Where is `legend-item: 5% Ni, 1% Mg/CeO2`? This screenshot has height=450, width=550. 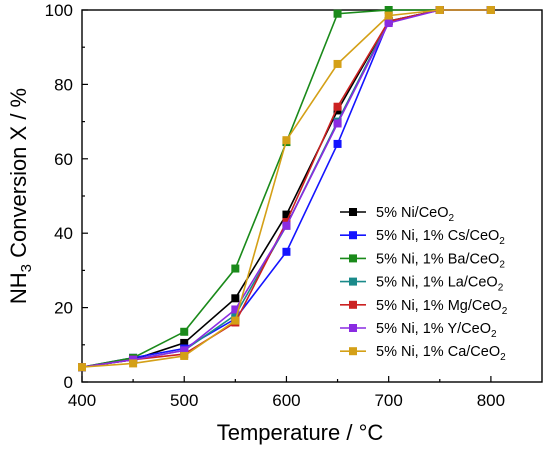 legend-item: 5% Ni, 1% Mg/CeO2 is located at coordinates (424, 307).